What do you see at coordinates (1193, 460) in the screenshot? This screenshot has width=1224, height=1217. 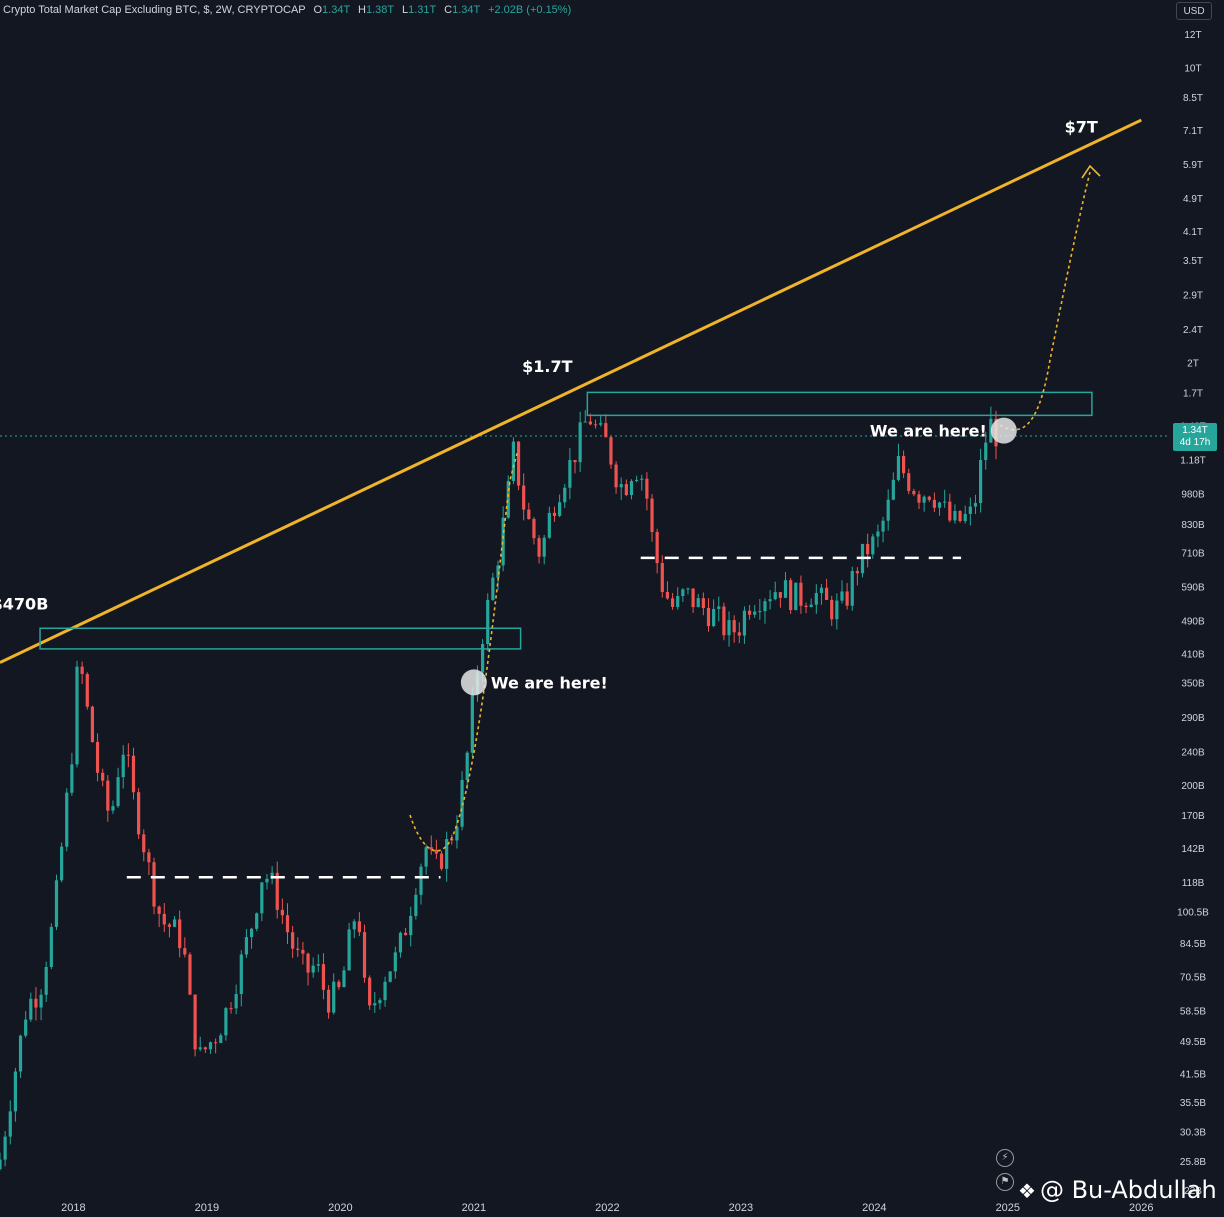 I see `y-tick-label: 1.18T` at bounding box center [1193, 460].